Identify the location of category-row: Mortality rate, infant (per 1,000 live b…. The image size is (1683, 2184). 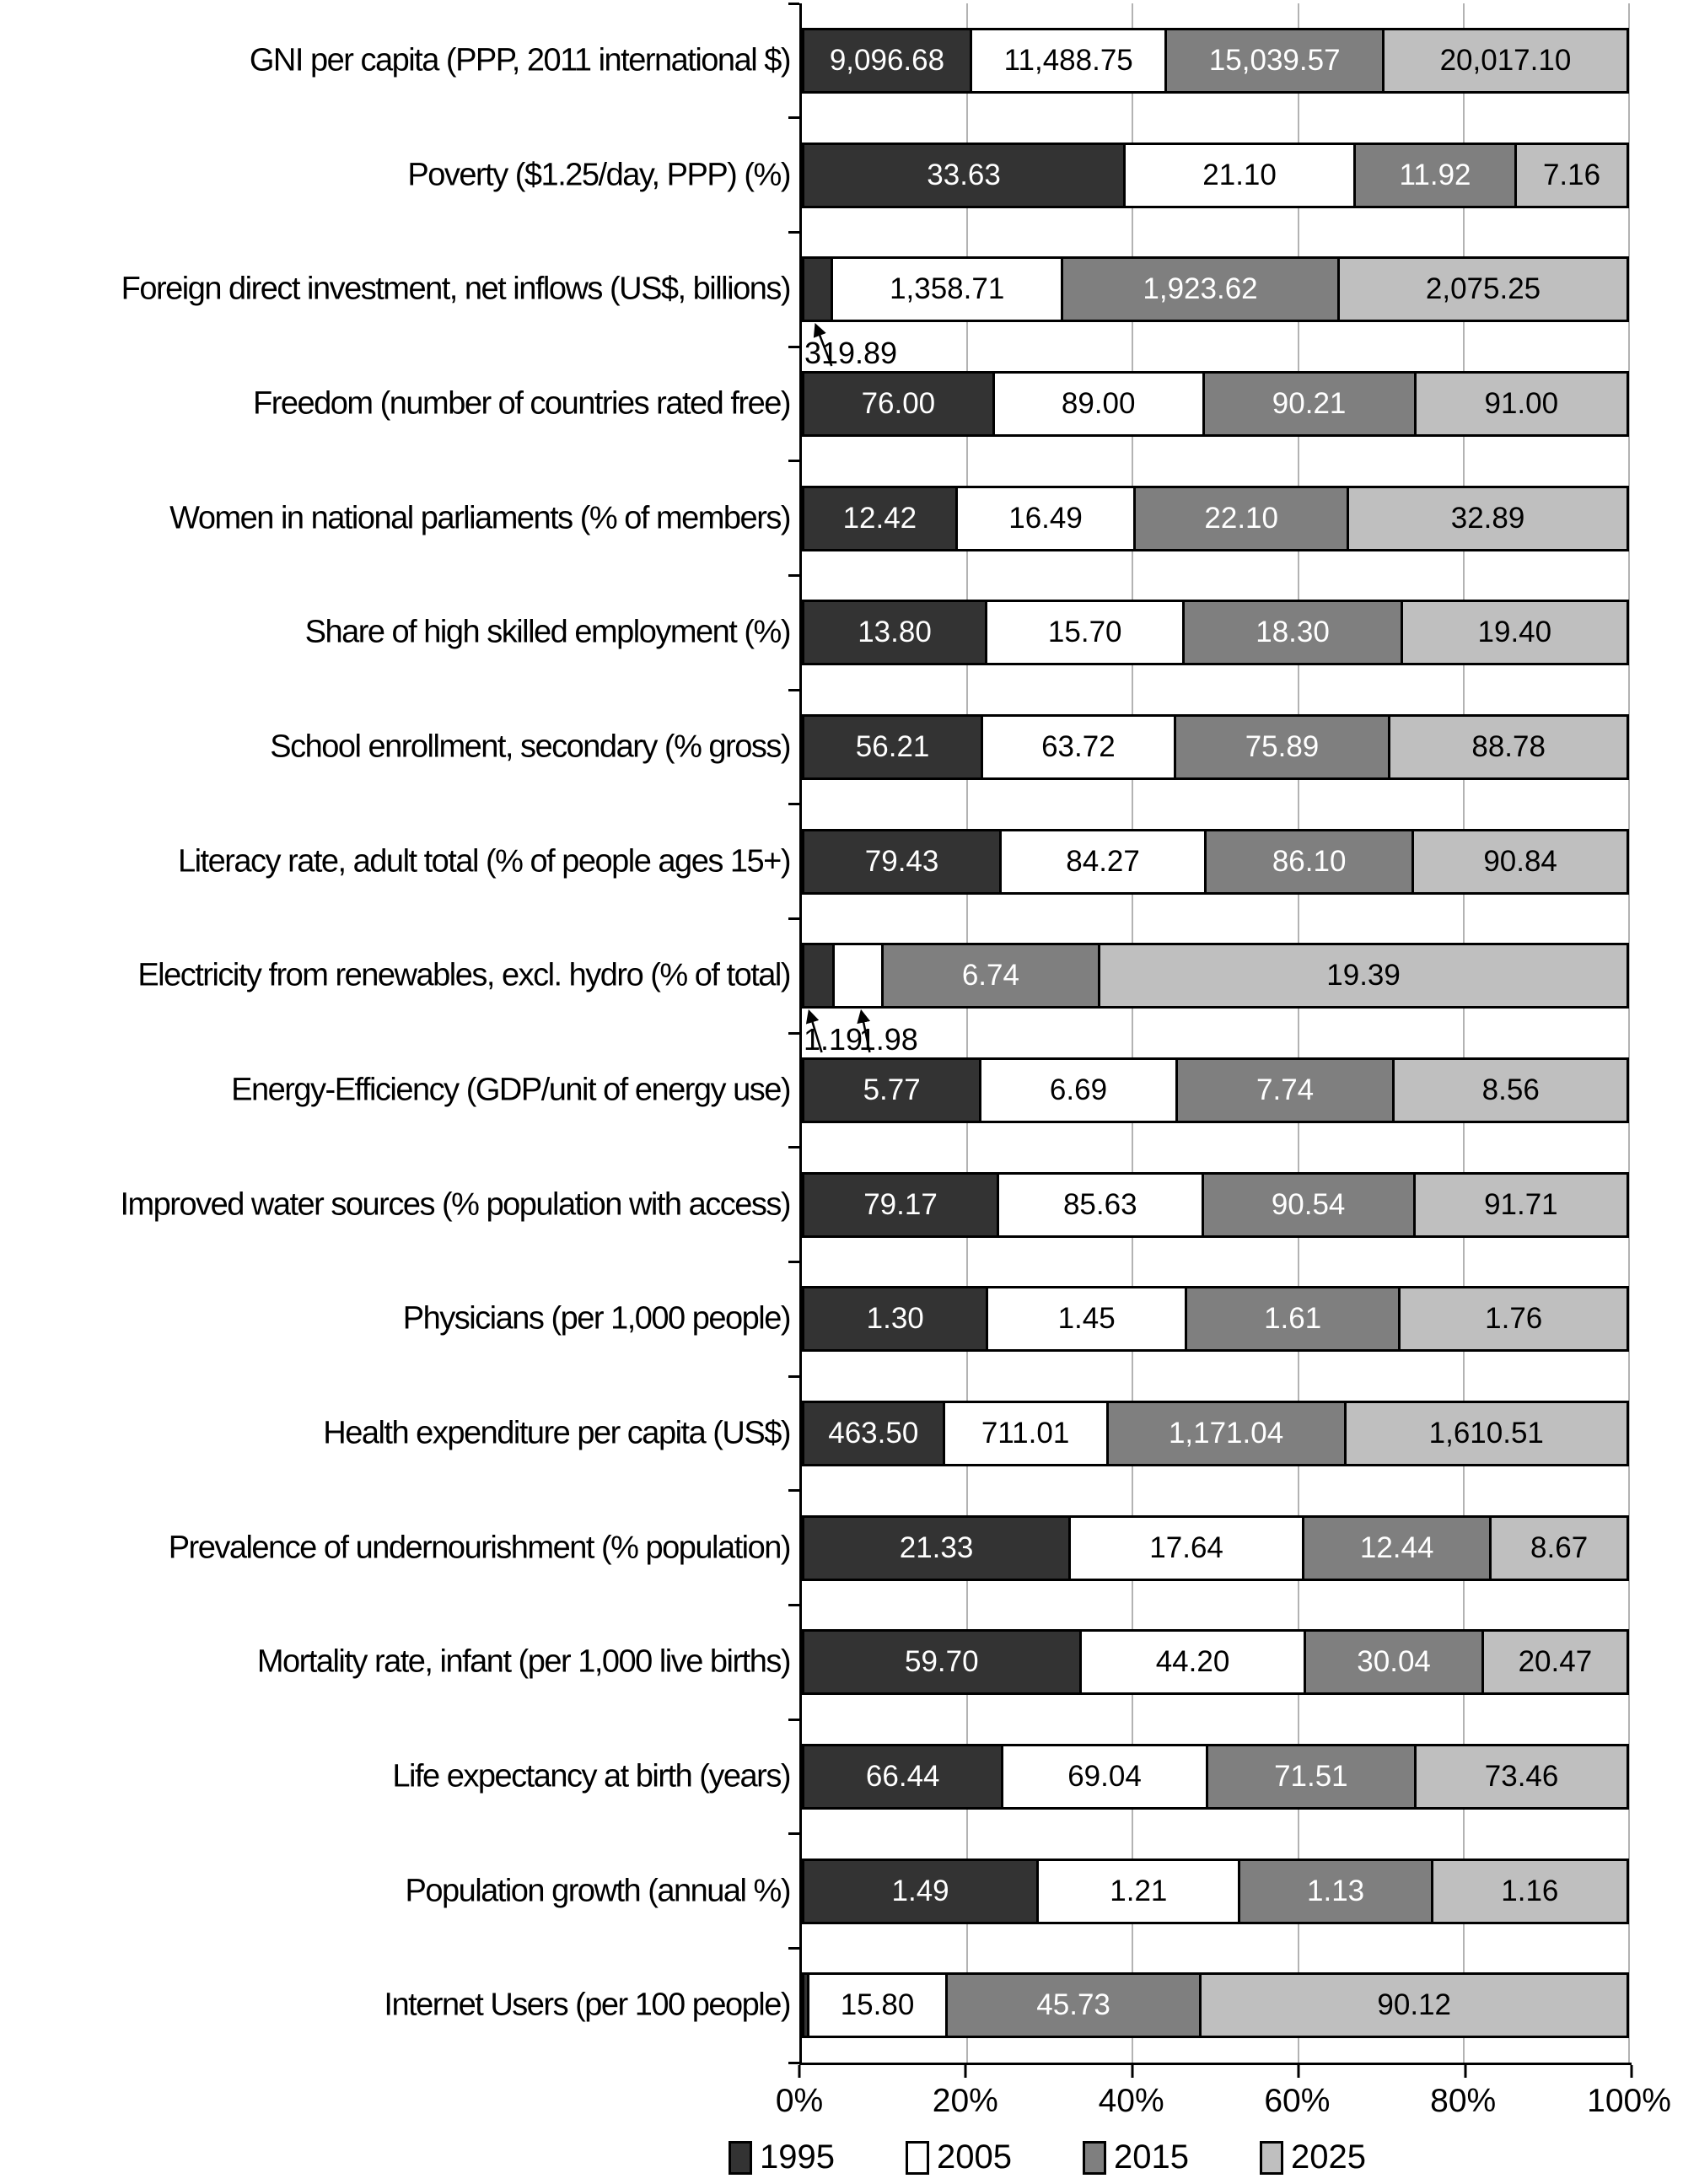
(943, 1662).